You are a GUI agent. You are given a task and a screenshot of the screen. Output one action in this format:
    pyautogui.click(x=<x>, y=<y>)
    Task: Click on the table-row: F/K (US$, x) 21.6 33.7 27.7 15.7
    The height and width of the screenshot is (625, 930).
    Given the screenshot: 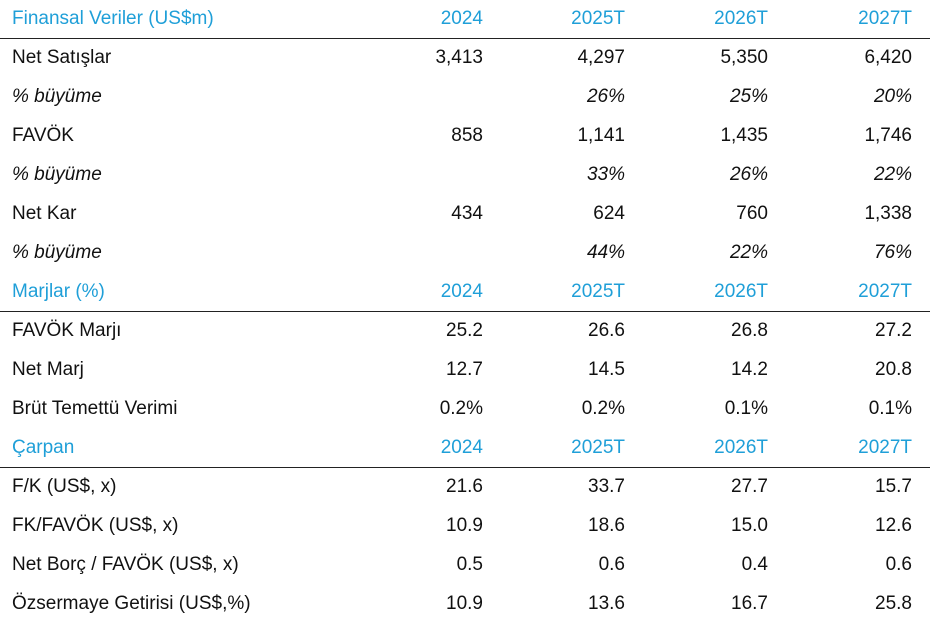 What is the action you would take?
    pyautogui.click(x=465, y=487)
    